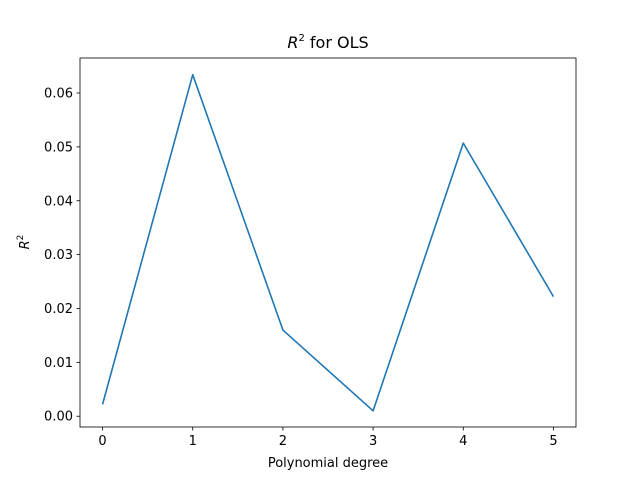 The width and height of the screenshot is (640, 480). I want to click on y-label-exponent: 2, so click(21, 238).